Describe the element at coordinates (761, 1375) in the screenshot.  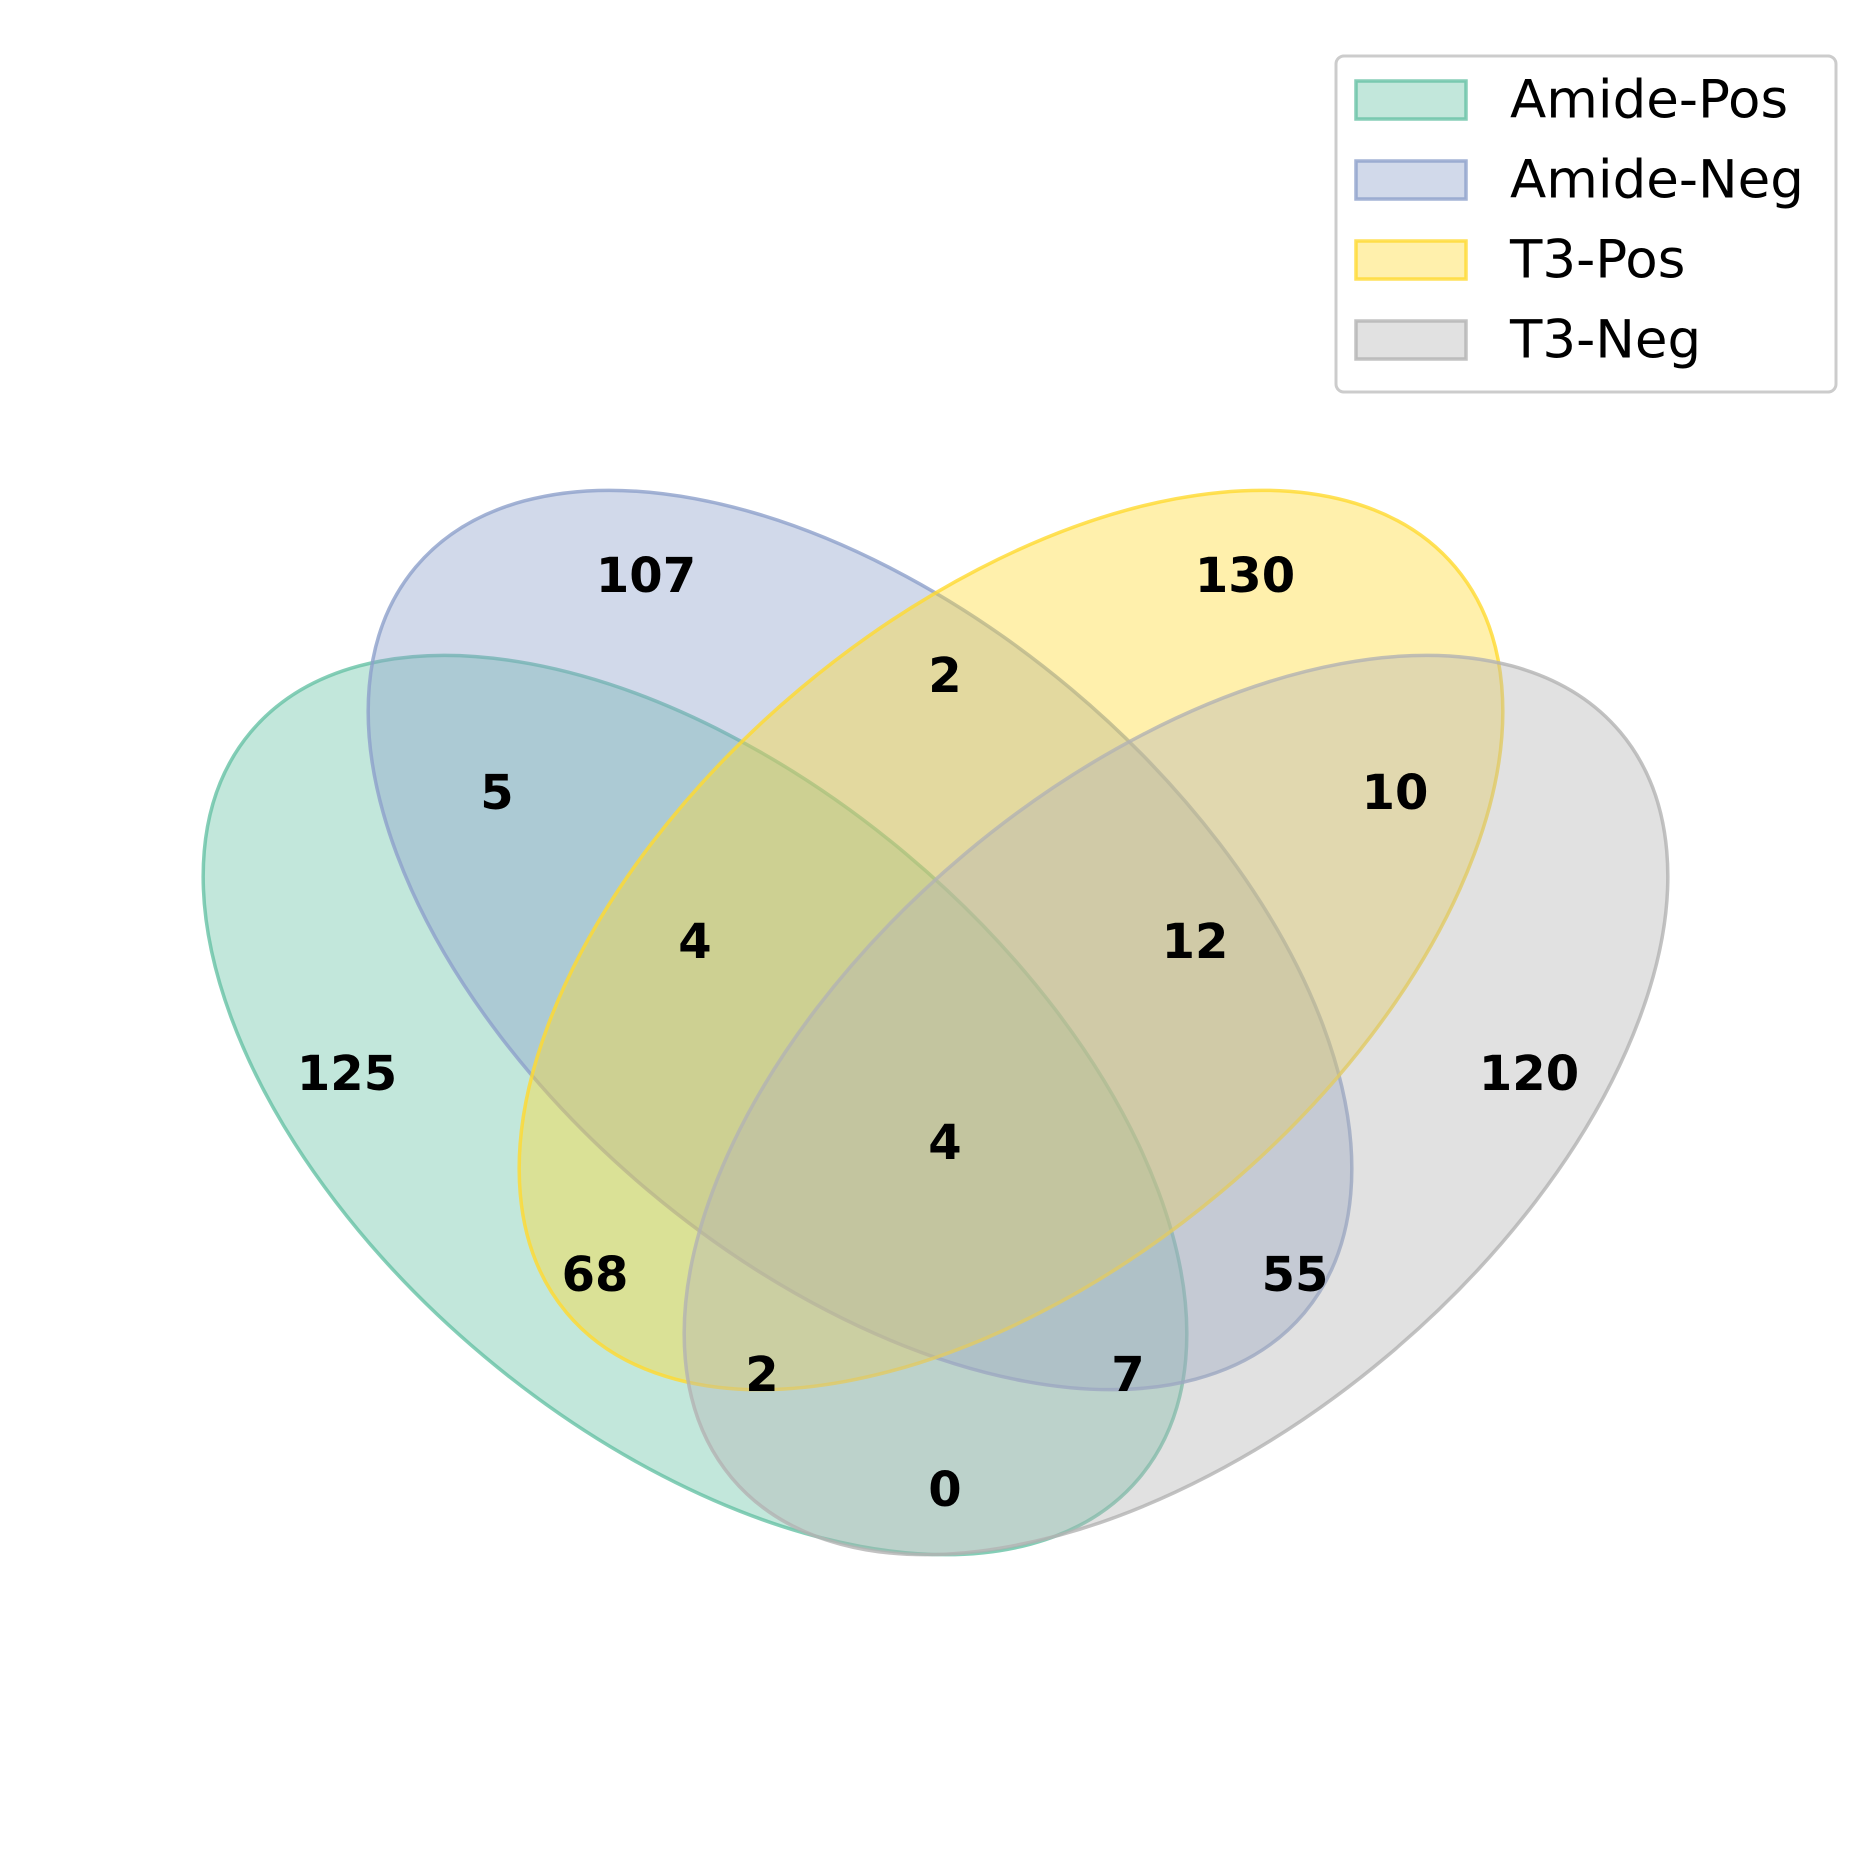
I see `region-count-amide-pos-t3-pos-t3-neg: 2` at that location.